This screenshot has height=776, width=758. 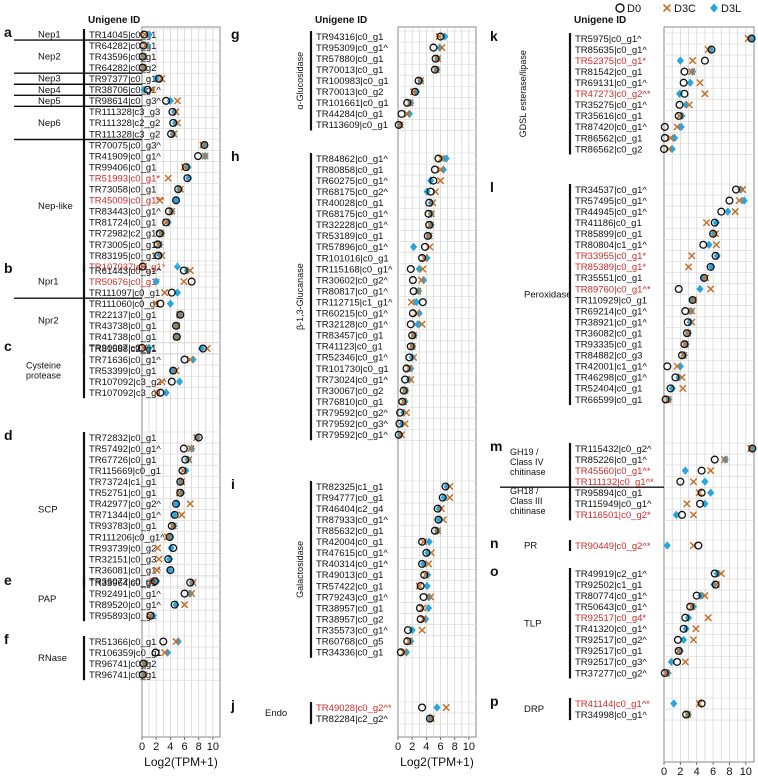 What do you see at coordinates (608, 223) in the screenshot?
I see `gene-id: TR41186|c0_g1` at bounding box center [608, 223].